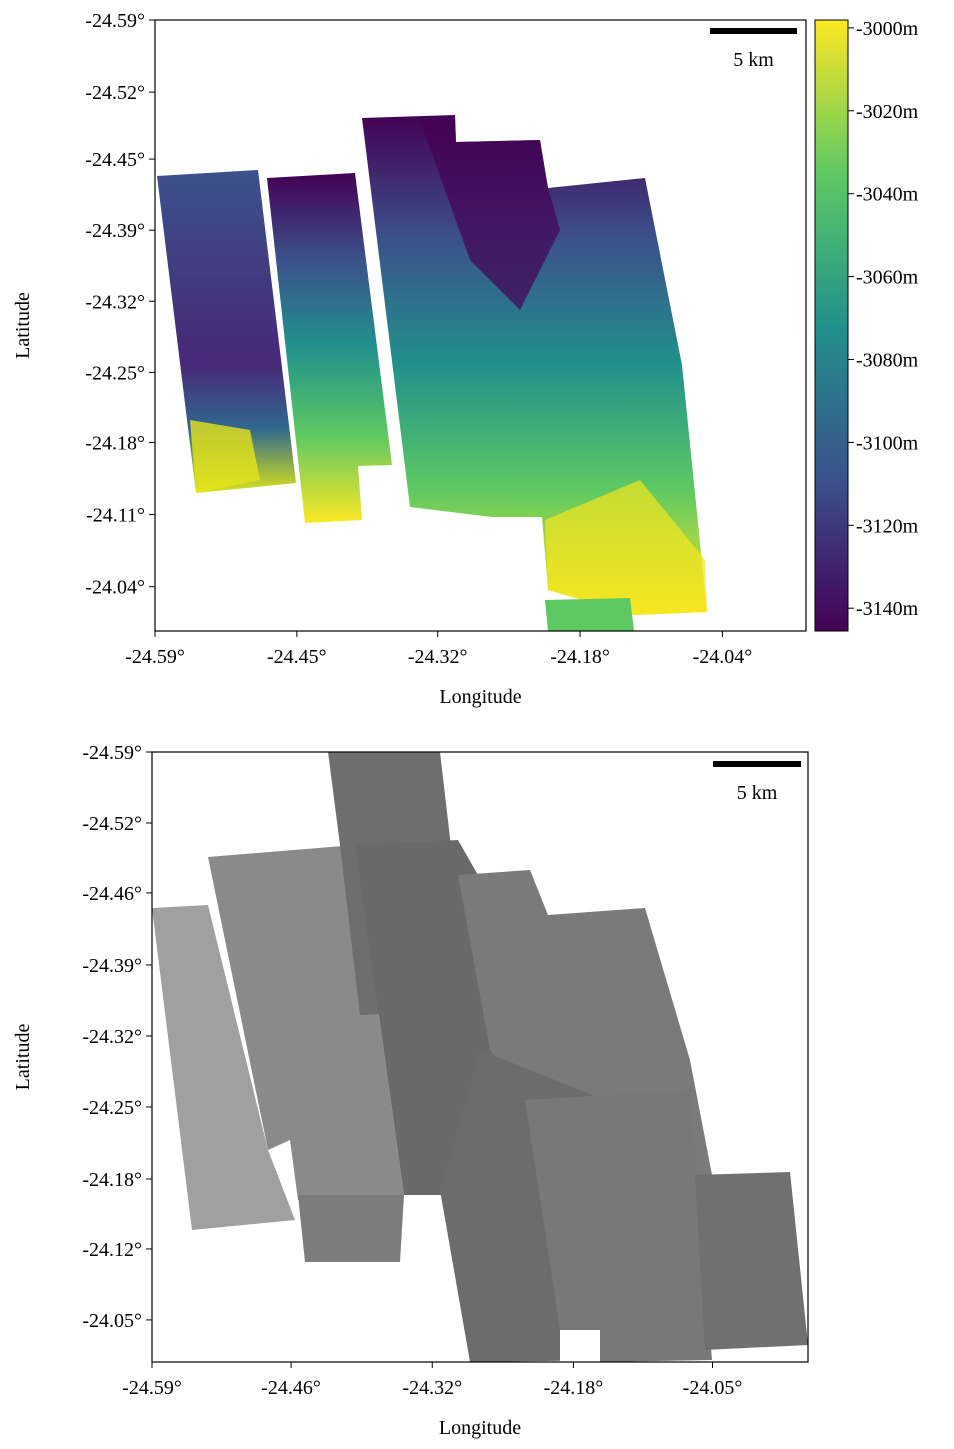 The width and height of the screenshot is (954, 1449). What do you see at coordinates (297, 657) in the screenshot?
I see `x-tick-label: -24.45°` at bounding box center [297, 657].